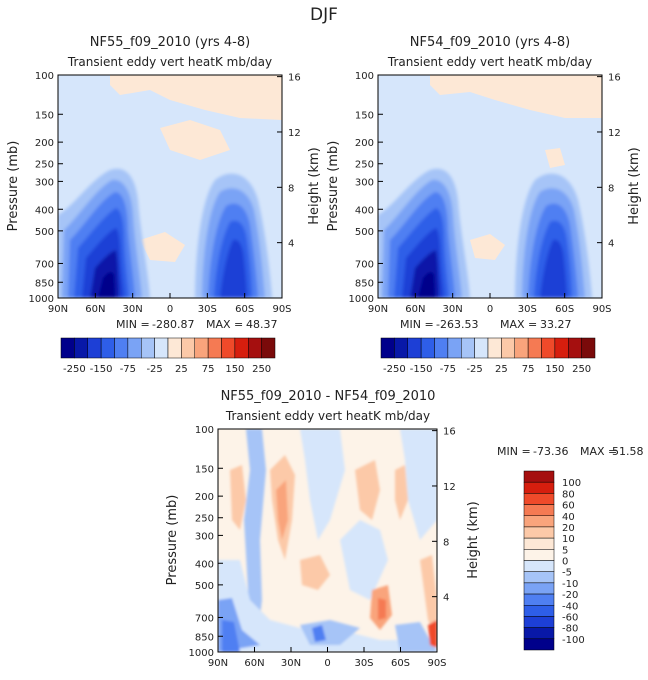 The height and width of the screenshot is (680, 648). I want to click on panel-diff-ytick-label: 400, so click(204, 564).